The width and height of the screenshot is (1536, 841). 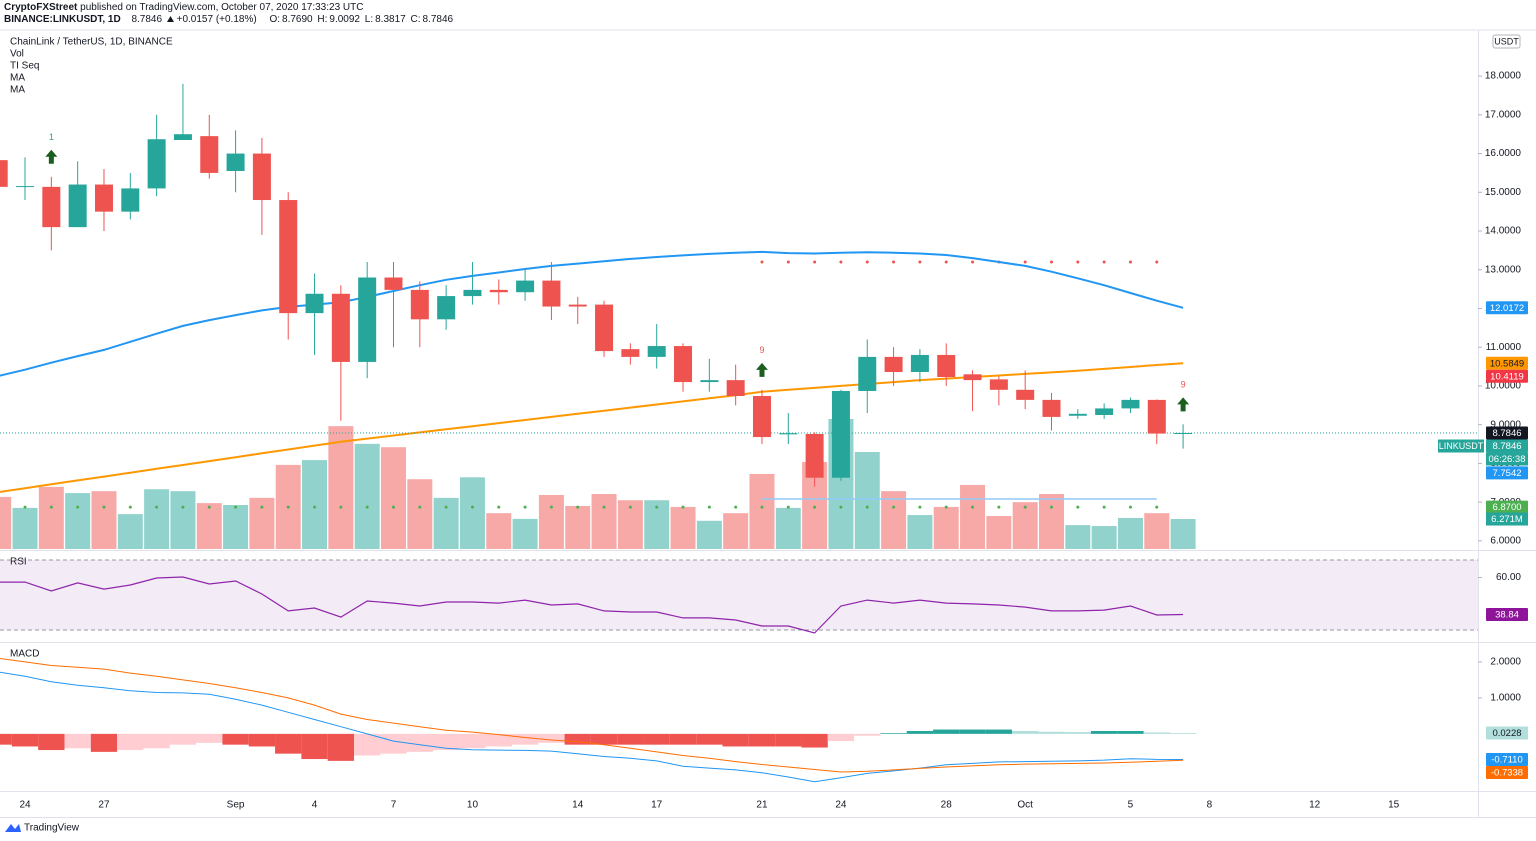 What do you see at coordinates (473, 805) in the screenshot?
I see `x-tick-label: 10` at bounding box center [473, 805].